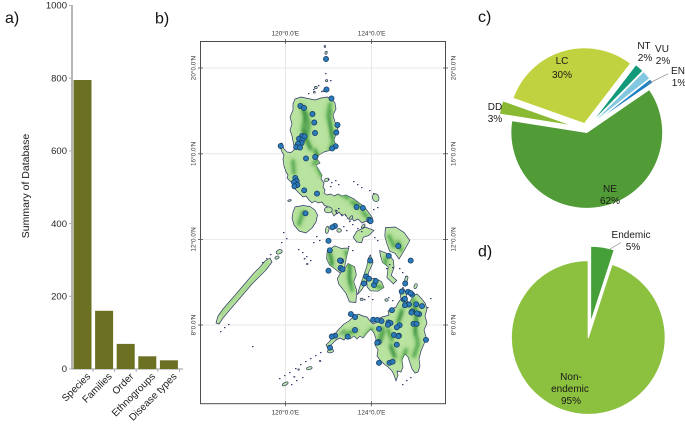 This screenshot has width=685, height=431. What do you see at coordinates (59, 224) in the screenshot?
I see `svg-text: 400` at bounding box center [59, 224].